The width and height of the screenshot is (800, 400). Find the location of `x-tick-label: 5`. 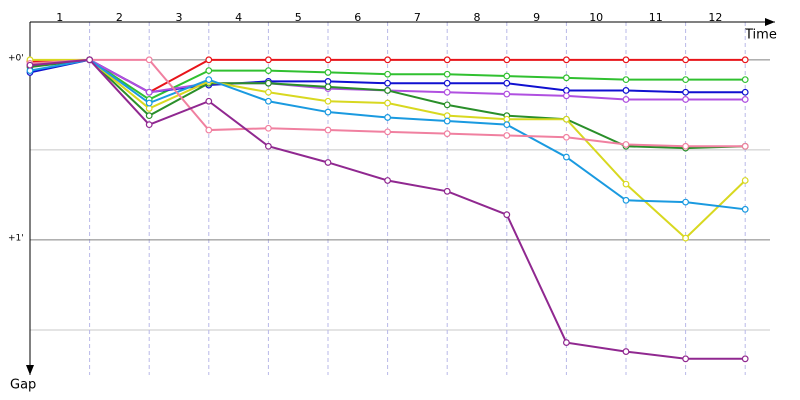

x-tick-label: 5 is located at coordinates (298, 17).